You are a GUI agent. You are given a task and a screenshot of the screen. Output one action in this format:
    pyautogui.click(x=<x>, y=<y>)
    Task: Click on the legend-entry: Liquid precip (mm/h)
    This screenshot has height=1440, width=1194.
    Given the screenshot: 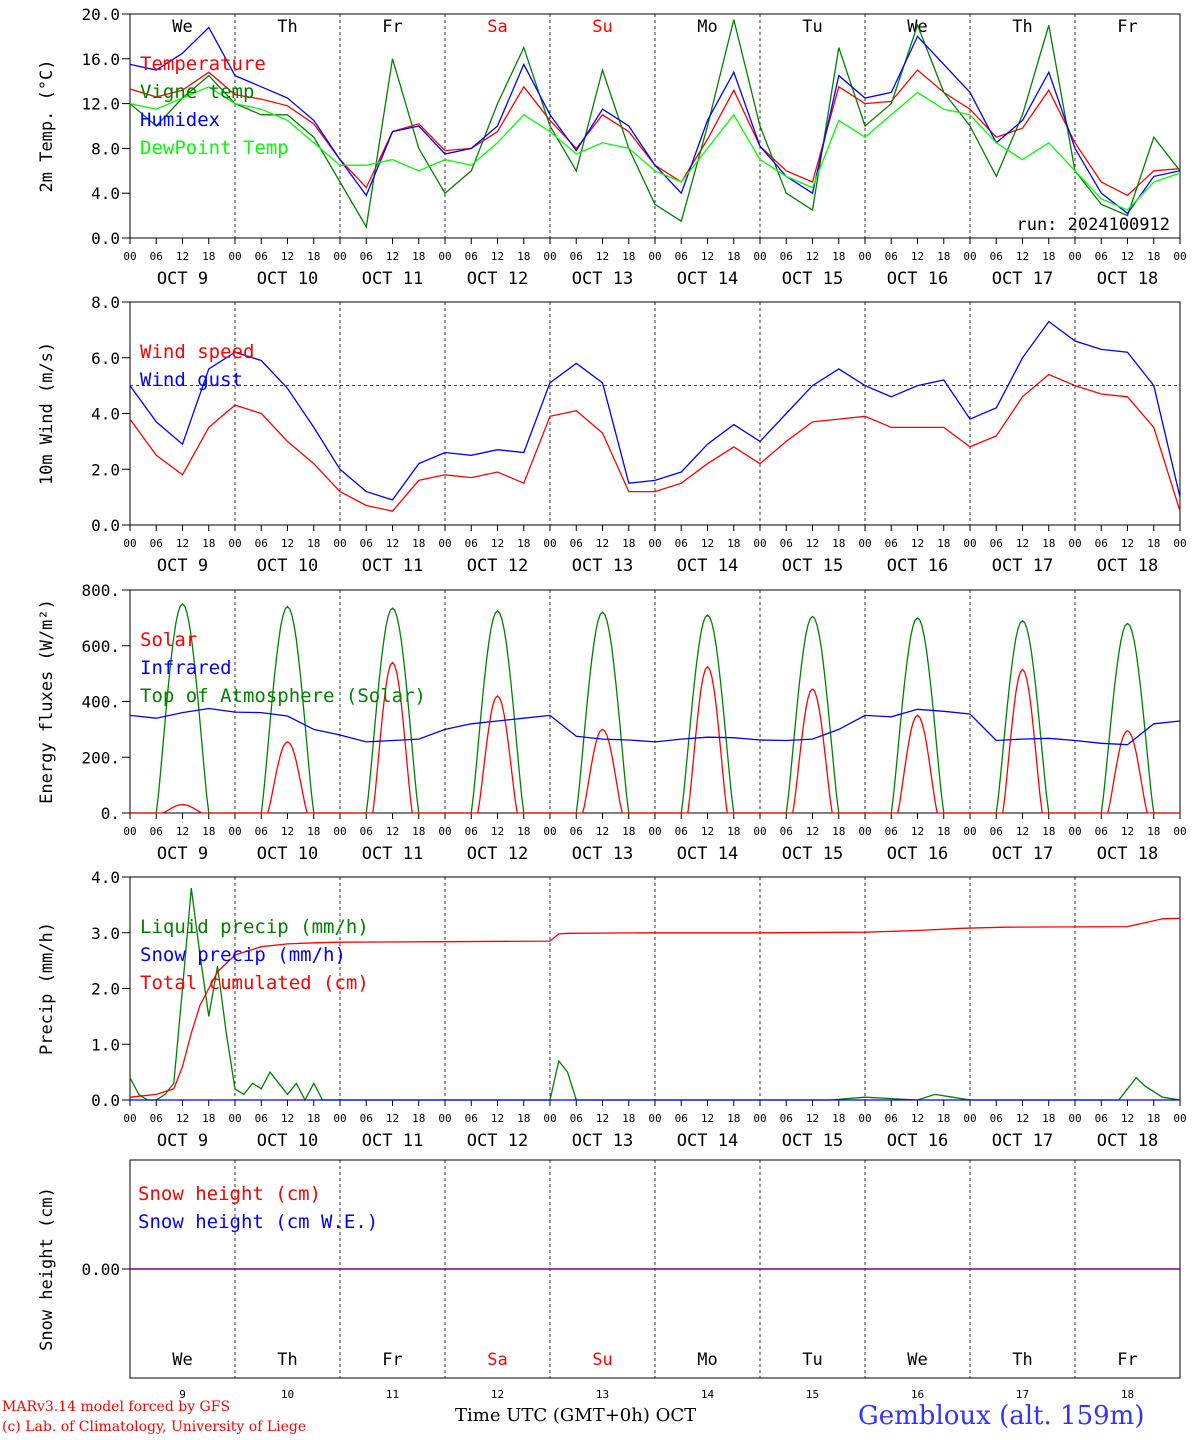 What is the action you would take?
    pyautogui.click(x=254, y=927)
    